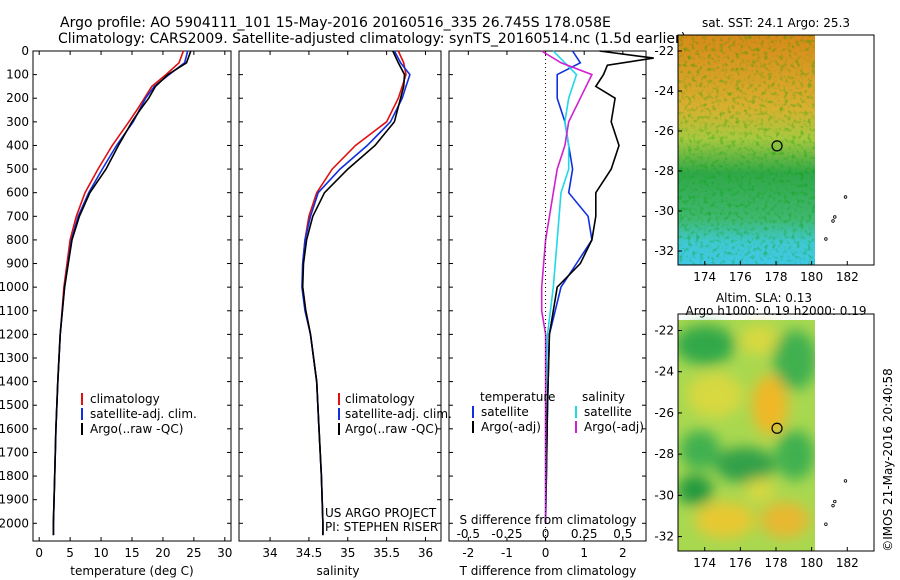  Describe the element at coordinates (603, 397) in the screenshot. I see `legend-header-salinity: salinity` at that location.